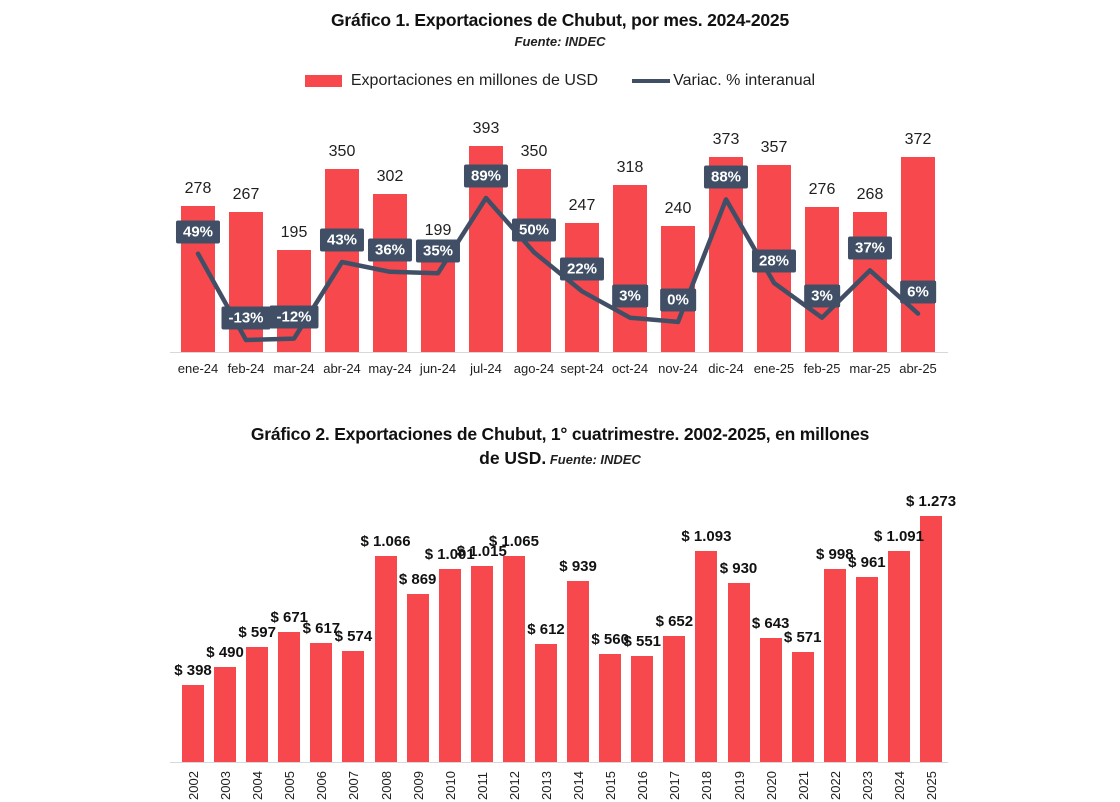 This screenshot has width=1120, height=802. Describe the element at coordinates (198, 368) in the screenshot. I see `month-label: ene-24` at that location.